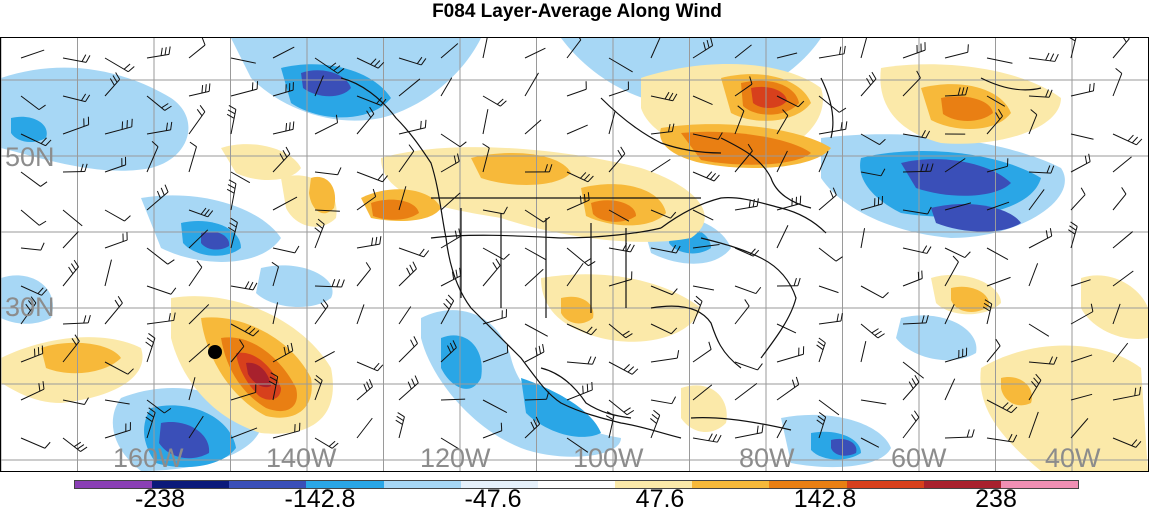 The height and width of the screenshot is (513, 1154). What do you see at coordinates (577, 12) in the screenshot?
I see `chart-title: F084 Layer-Average Along Wind` at bounding box center [577, 12].